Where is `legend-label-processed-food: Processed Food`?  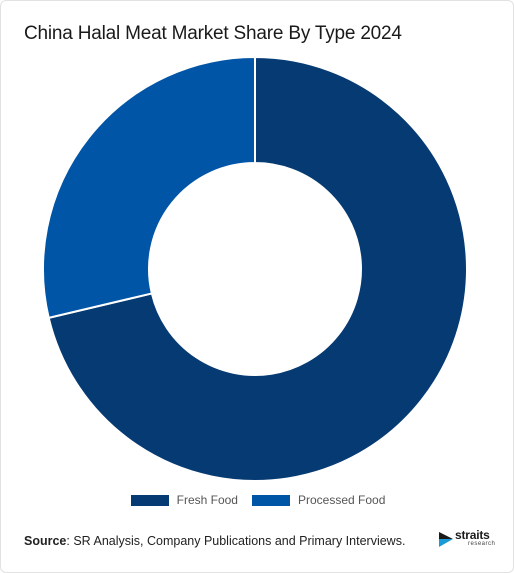
legend-label-processed-food: Processed Food is located at coordinates (341, 500).